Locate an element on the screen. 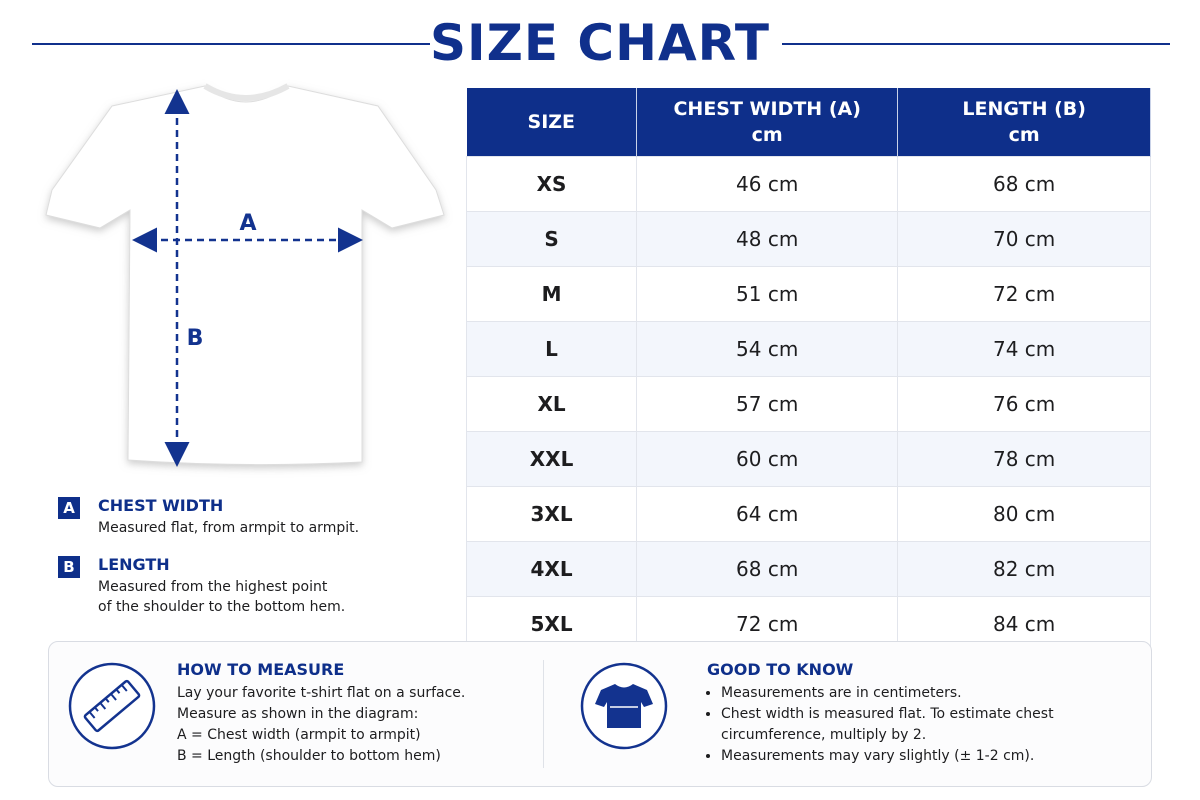 This screenshot has width=1200, height=800. measurement-cell: 46 cm is located at coordinates (767, 184).